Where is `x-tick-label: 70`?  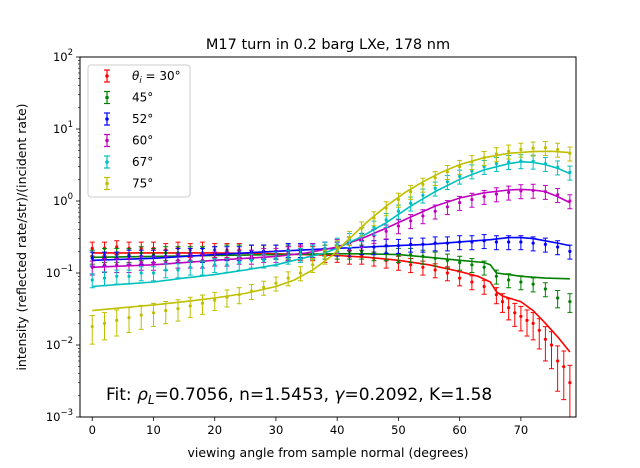 x-tick-label: 70 is located at coordinates (521, 430).